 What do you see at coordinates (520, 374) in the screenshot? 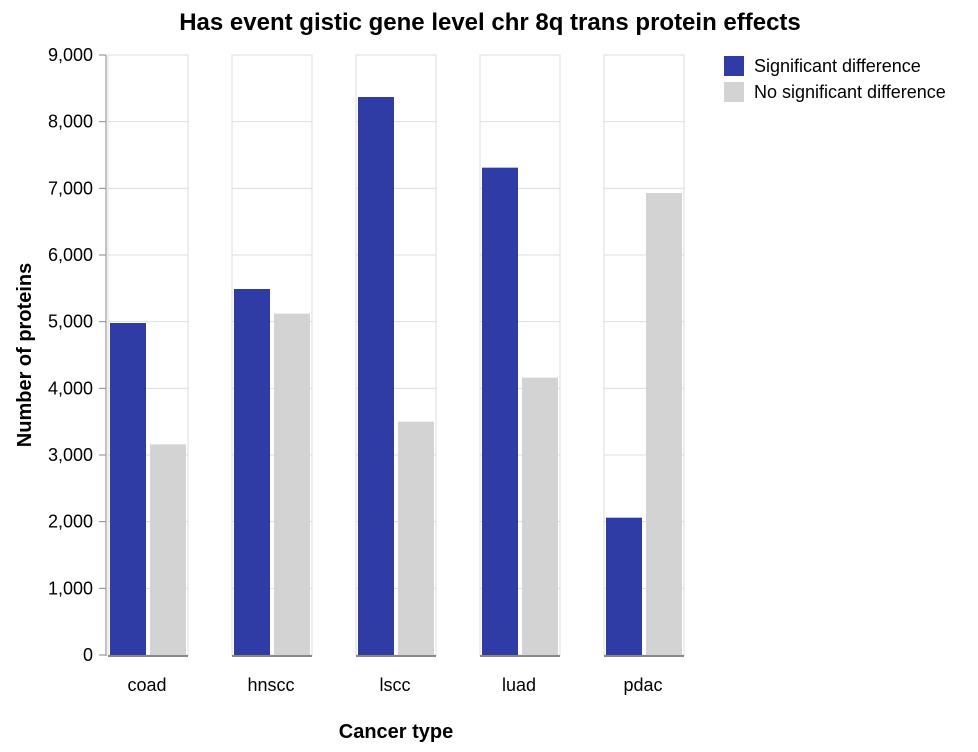
I see `panel-luad: luad` at bounding box center [520, 374].